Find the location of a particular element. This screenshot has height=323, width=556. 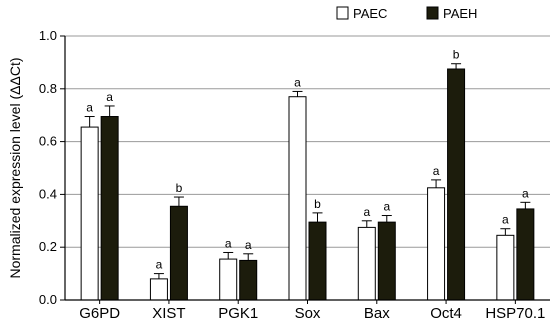

x-tick-label: XIST is located at coordinates (168, 313).